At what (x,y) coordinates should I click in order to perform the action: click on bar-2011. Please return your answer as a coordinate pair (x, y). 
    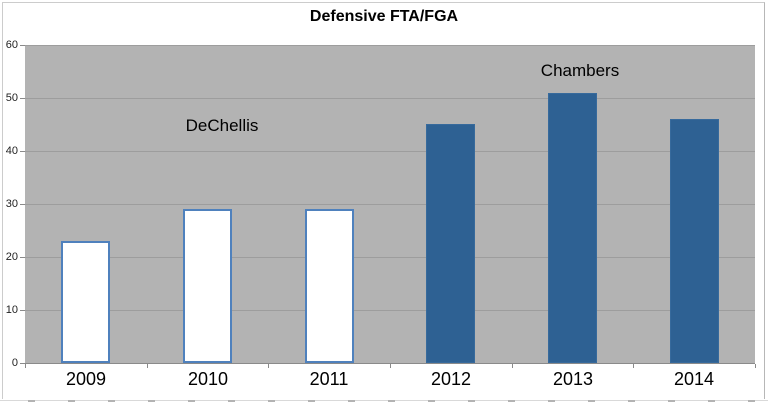
    Looking at the image, I should click on (329, 286).